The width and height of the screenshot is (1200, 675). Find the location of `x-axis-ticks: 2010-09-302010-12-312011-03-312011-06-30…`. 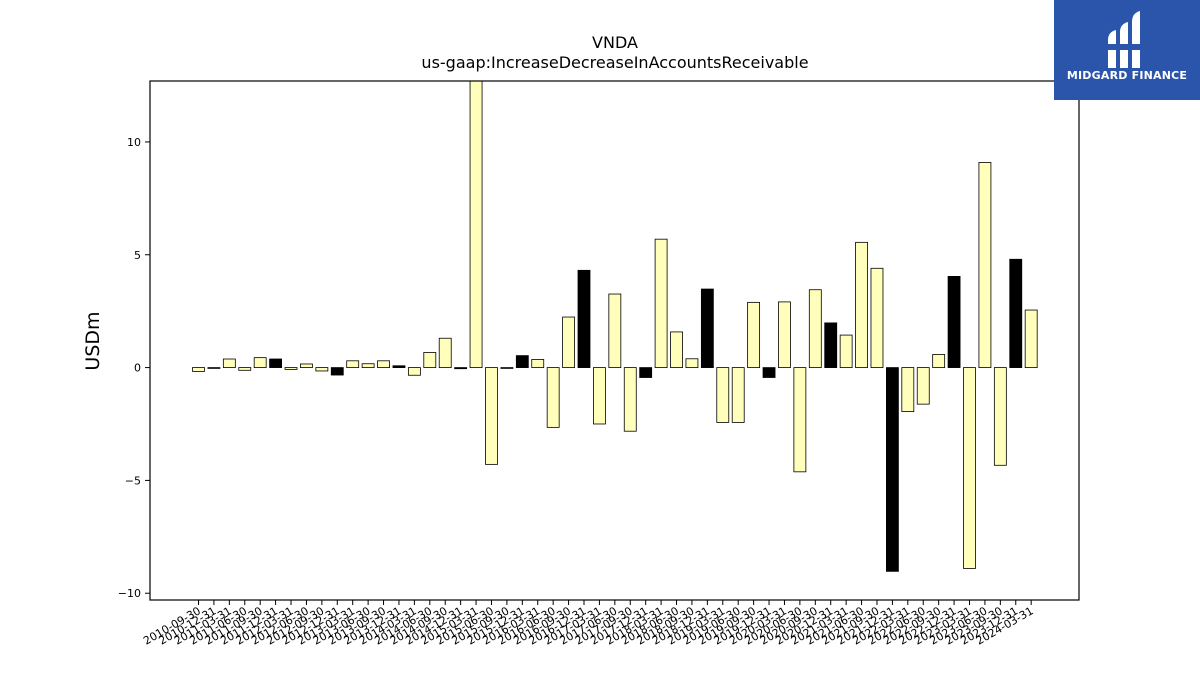

x-axis-ticks: 2010-09-302010-12-312011-03-312011-06-30… is located at coordinates (588, 624).